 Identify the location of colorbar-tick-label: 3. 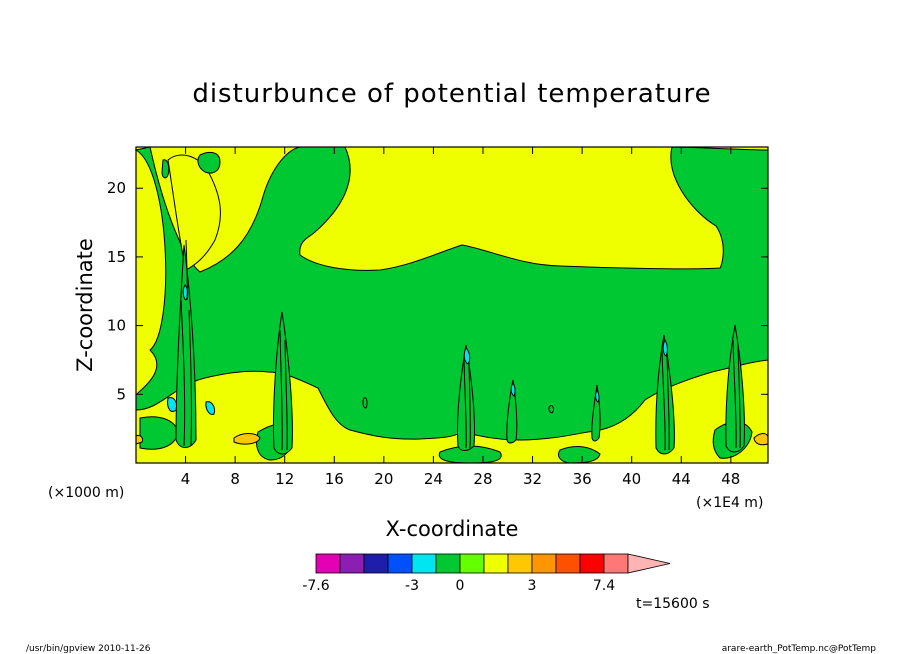
(532, 586).